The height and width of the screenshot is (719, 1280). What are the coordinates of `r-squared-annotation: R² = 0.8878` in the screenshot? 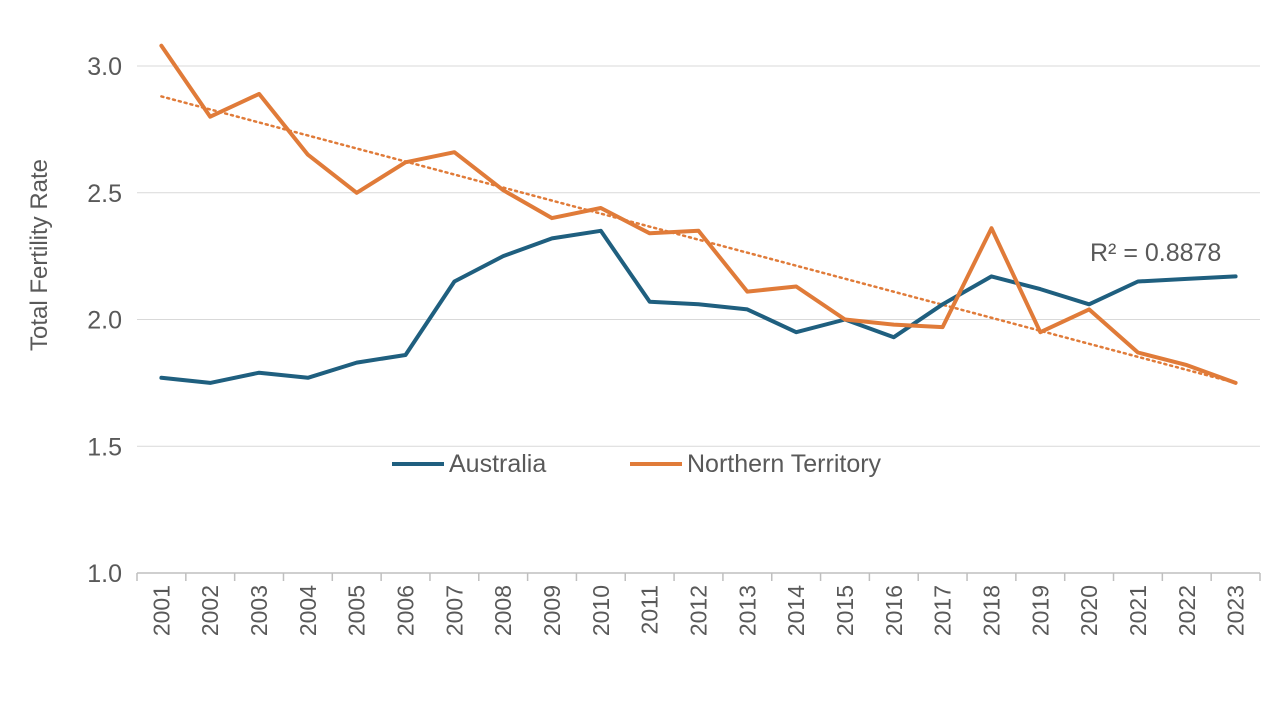 It's located at (1155, 253).